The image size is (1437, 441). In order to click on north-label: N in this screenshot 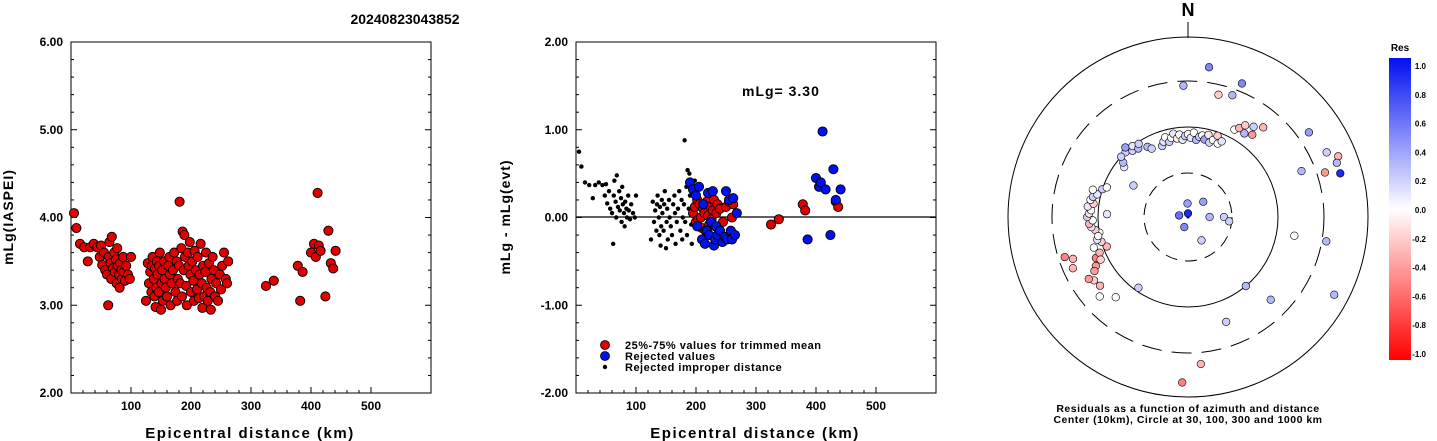, I will do `click(1188, 10)`.